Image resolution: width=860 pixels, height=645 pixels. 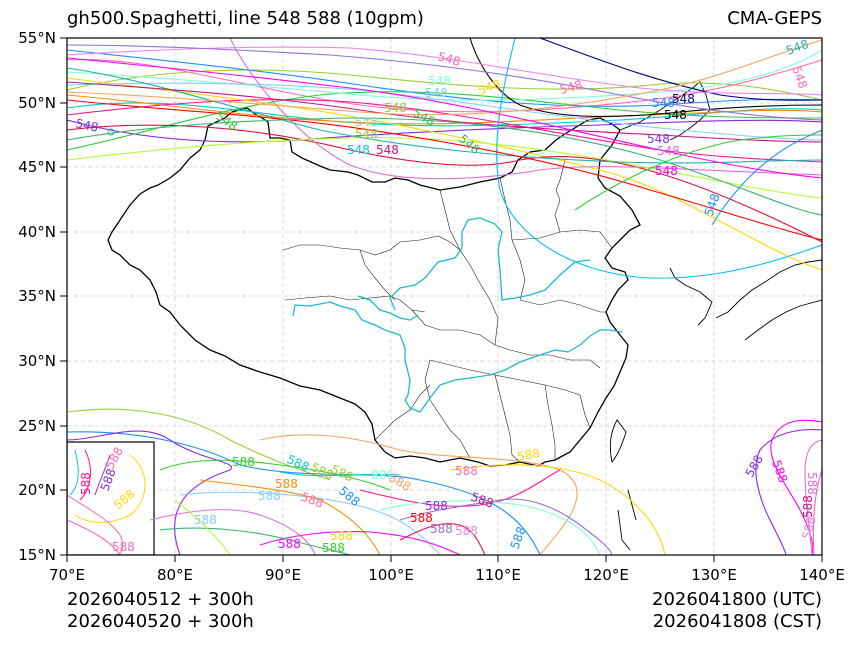 What do you see at coordinates (606, 575) in the screenshot?
I see `x-tick-120e: 120°E` at bounding box center [606, 575].